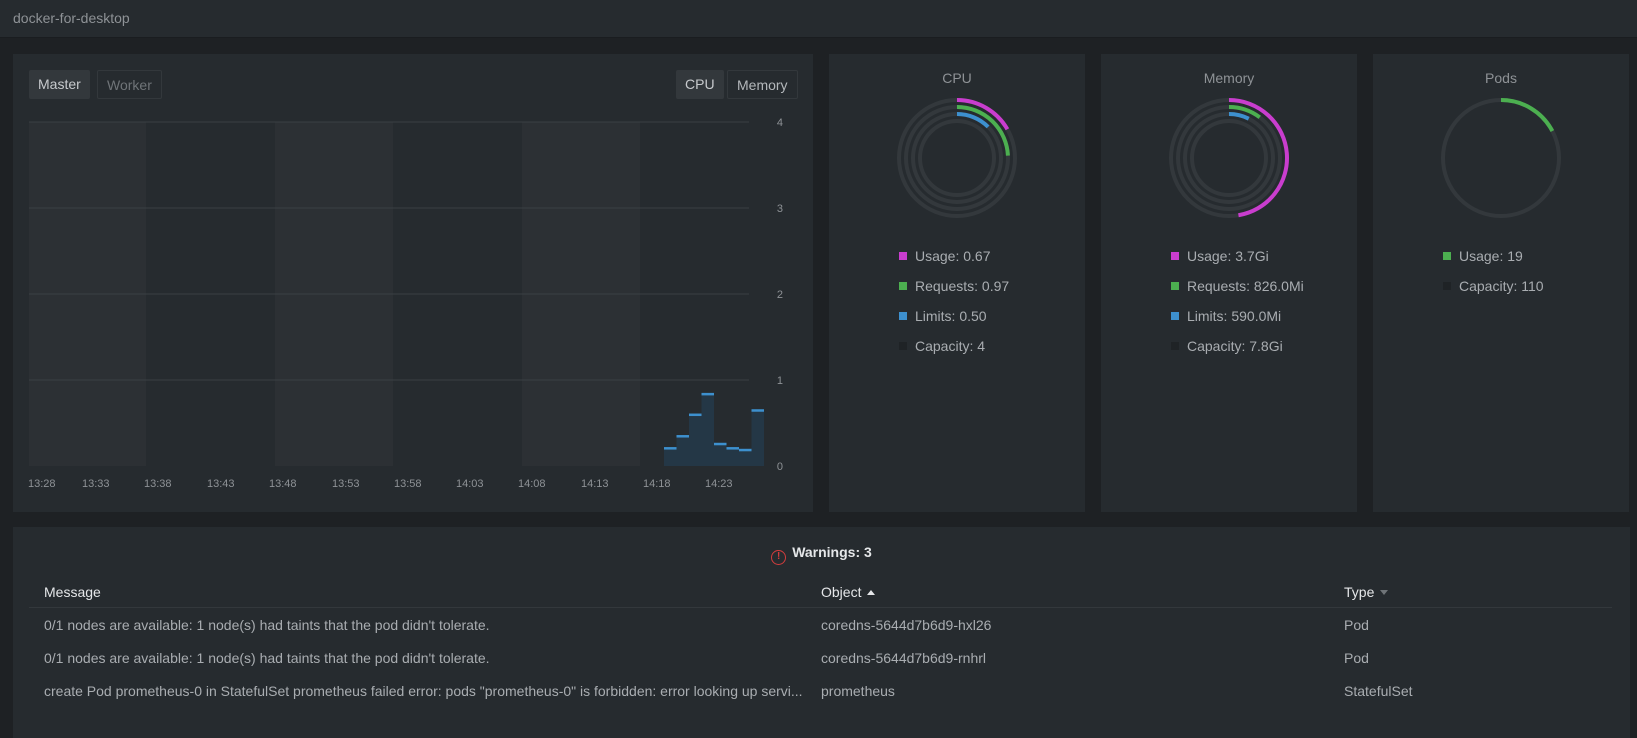  Describe the element at coordinates (96, 484) in the screenshot. I see `x-tick-label: 13:33` at that location.